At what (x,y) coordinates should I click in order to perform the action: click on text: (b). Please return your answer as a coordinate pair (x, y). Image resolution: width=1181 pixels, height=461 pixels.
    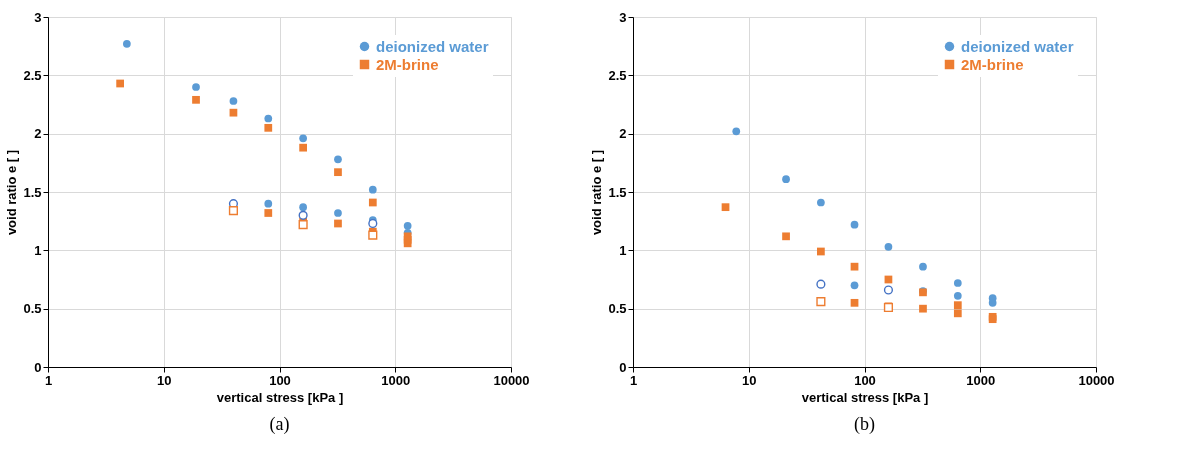
    Looking at the image, I should click on (864, 424).